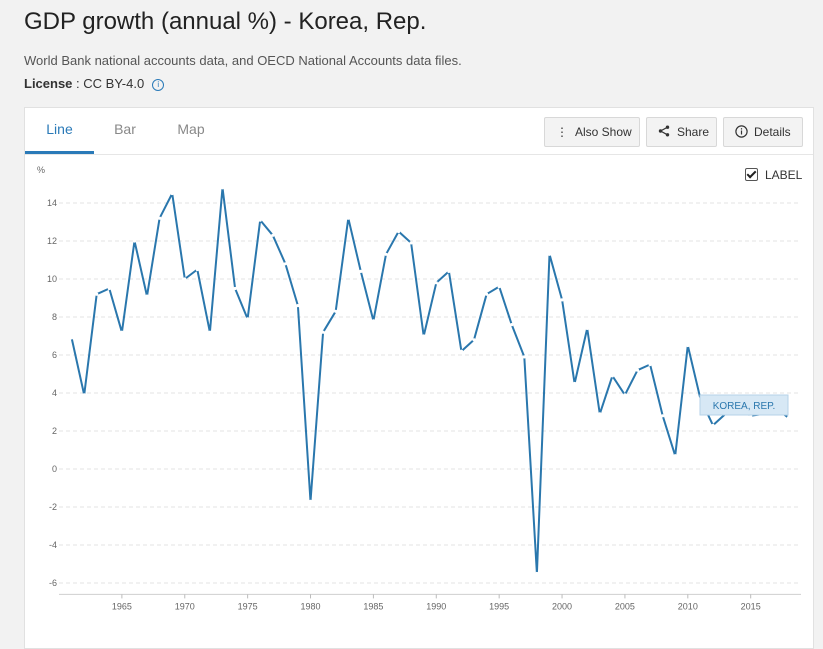 The image size is (823, 649). Describe the element at coordinates (122, 606) in the screenshot. I see `x-tick-label: 1965` at that location.